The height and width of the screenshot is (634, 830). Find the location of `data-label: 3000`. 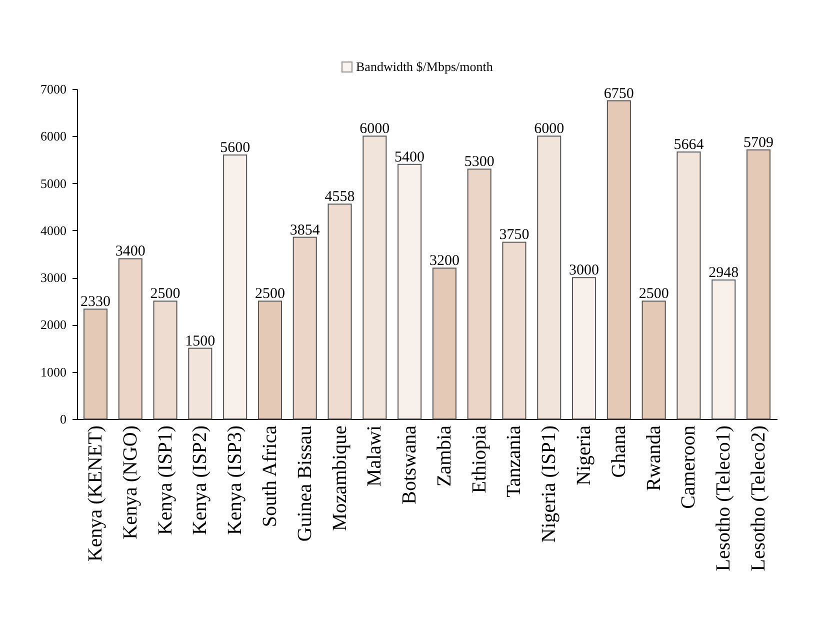

data-label: 3000 is located at coordinates (584, 270).